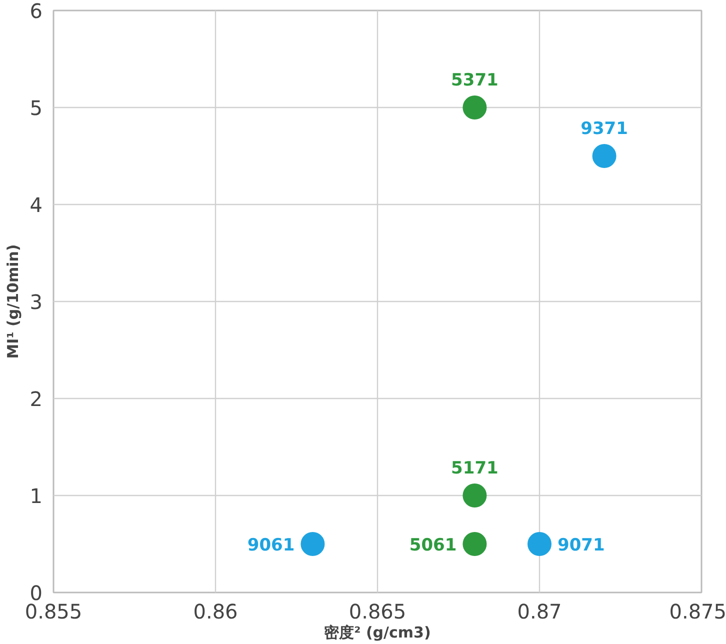 The image size is (726, 644). I want to click on annotation: 9371, so click(604, 129).